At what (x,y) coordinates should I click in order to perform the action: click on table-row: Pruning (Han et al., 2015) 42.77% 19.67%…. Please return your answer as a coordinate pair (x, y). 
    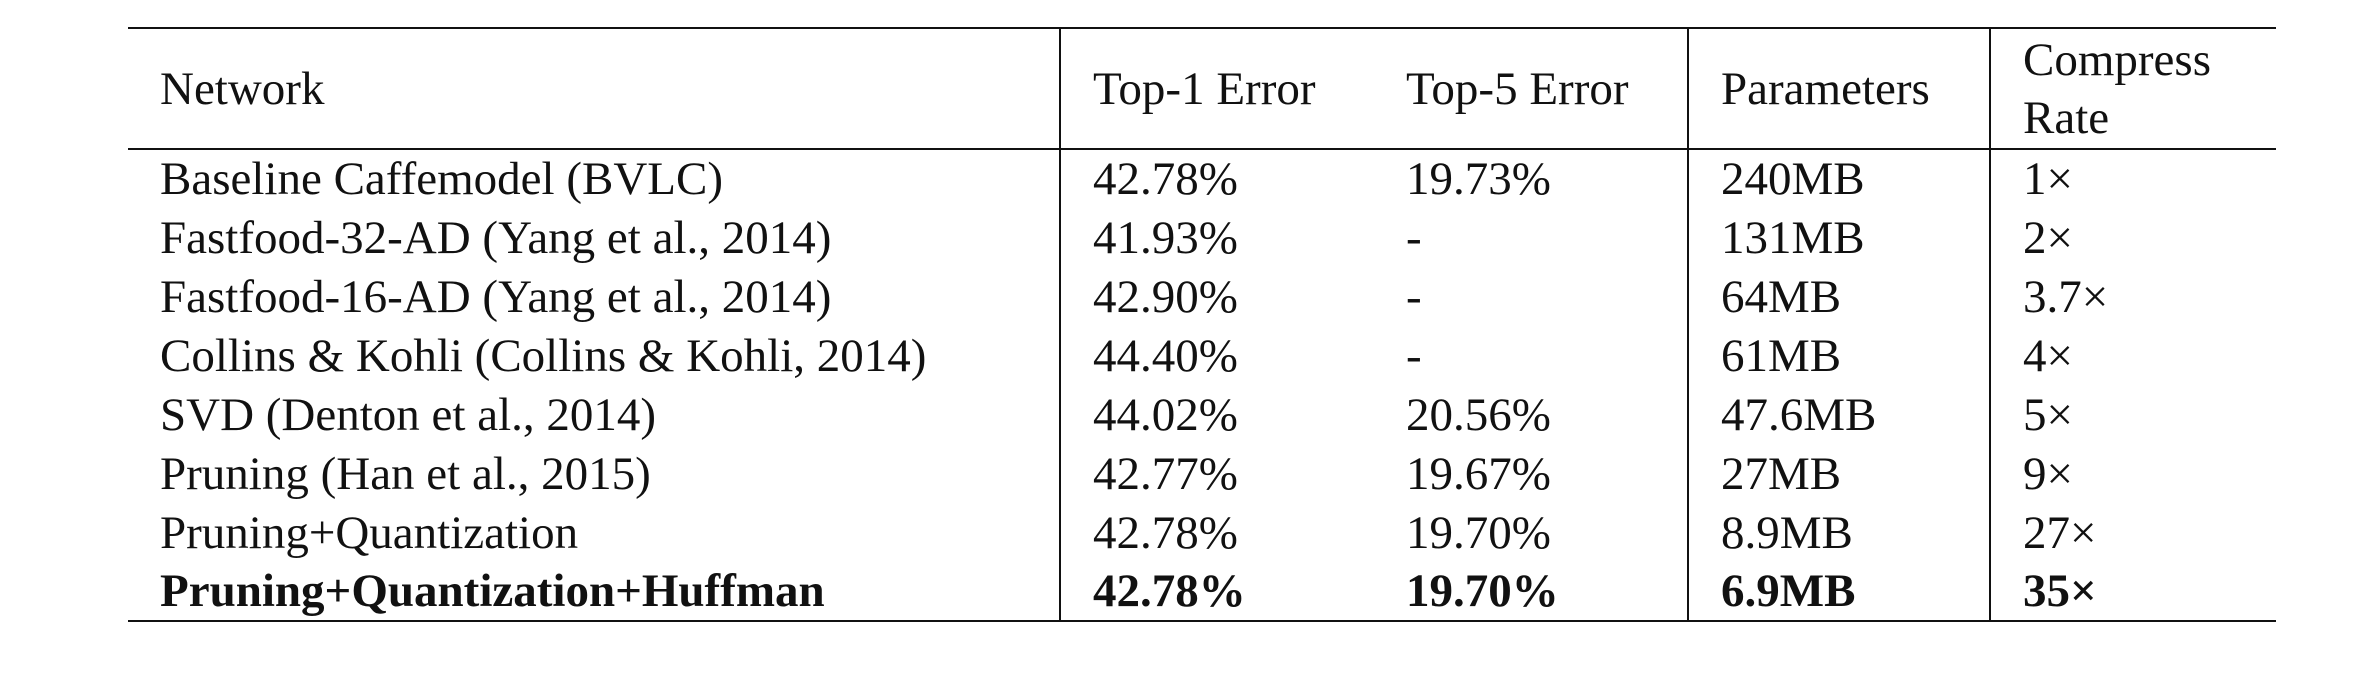
    Looking at the image, I should click on (1202, 473).